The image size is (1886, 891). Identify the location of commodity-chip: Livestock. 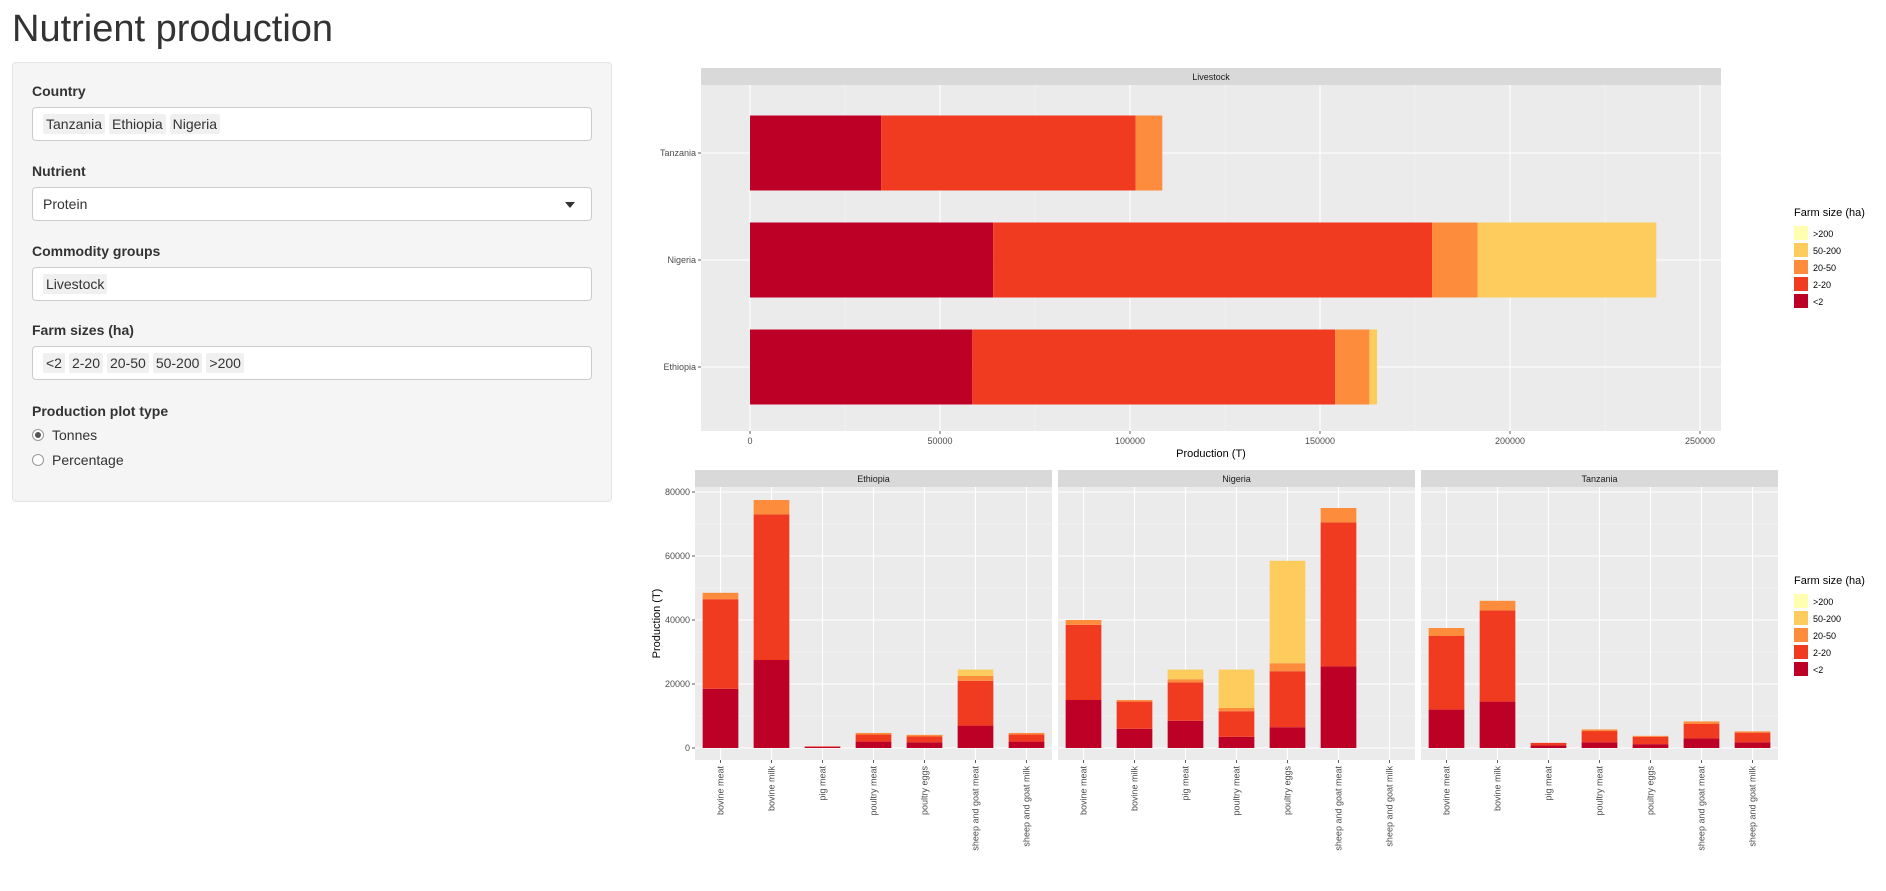
(75, 284).